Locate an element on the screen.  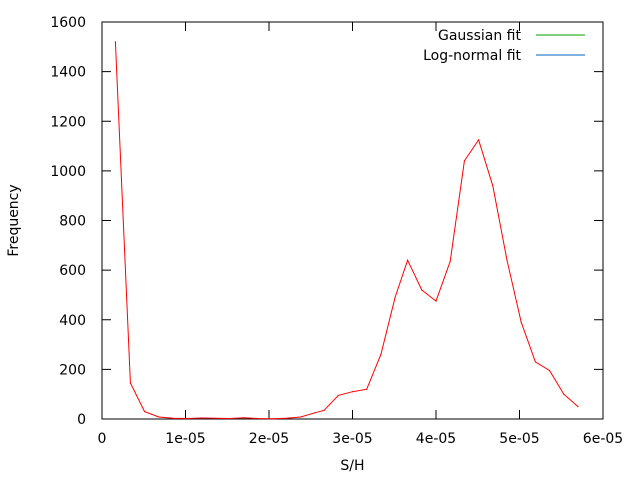
y-axis-label: Frequency is located at coordinates (14, 220).